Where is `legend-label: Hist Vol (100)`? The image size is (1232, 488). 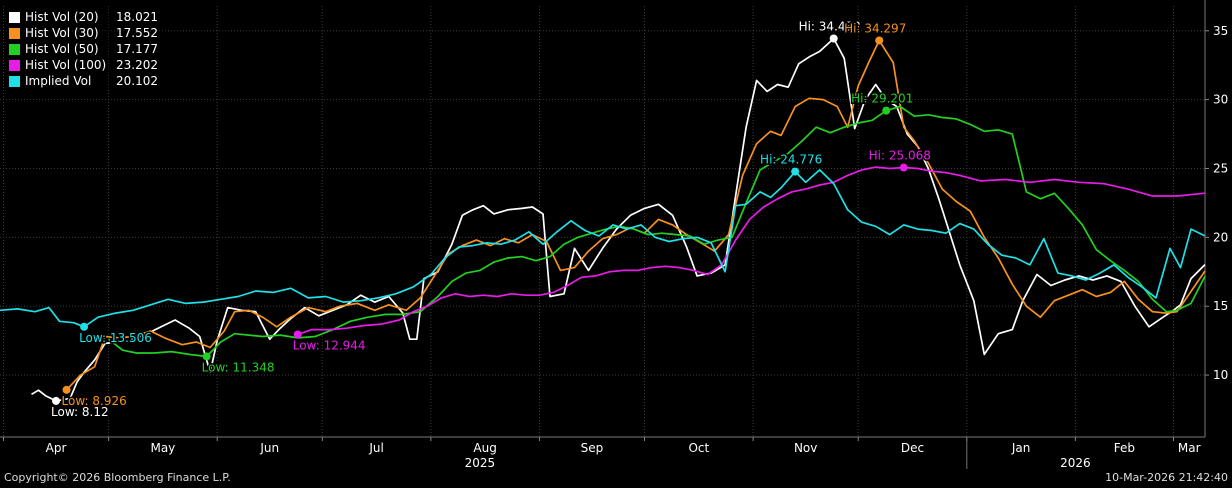 legend-label: Hist Vol (100) is located at coordinates (66, 65).